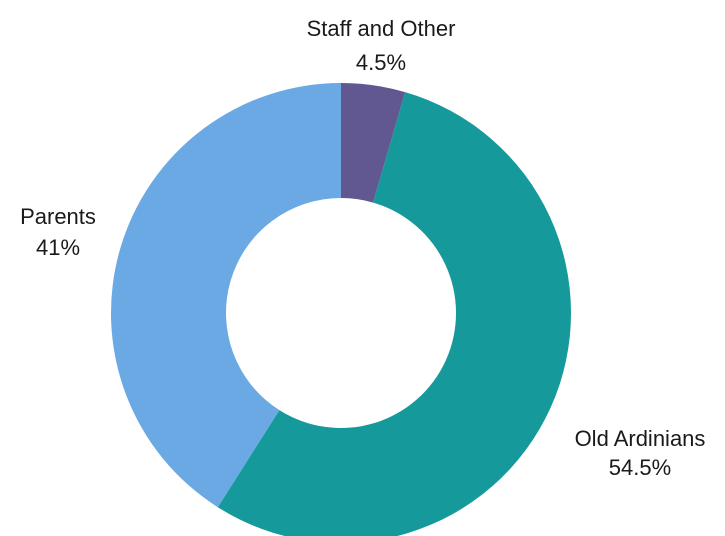 The height and width of the screenshot is (536, 725). Describe the element at coordinates (381, 28) in the screenshot. I see `slice-label-staff-and-other: Staff and Other` at that location.